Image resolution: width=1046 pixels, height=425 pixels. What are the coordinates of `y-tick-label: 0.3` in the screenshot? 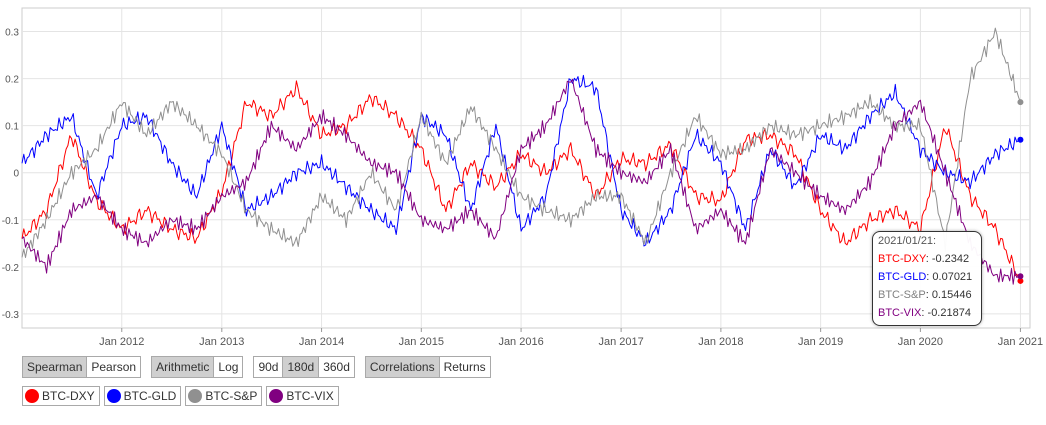 It's located at (12, 33).